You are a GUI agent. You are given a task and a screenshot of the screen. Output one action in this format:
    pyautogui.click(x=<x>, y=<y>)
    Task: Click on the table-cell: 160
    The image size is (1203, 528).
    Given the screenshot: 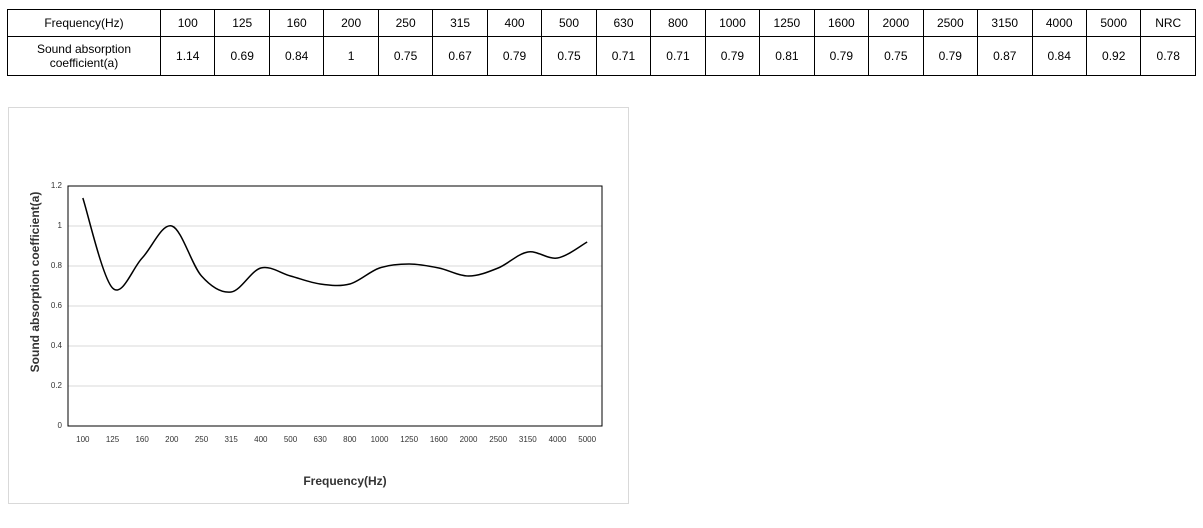 What is the action you would take?
    pyautogui.click(x=296, y=23)
    